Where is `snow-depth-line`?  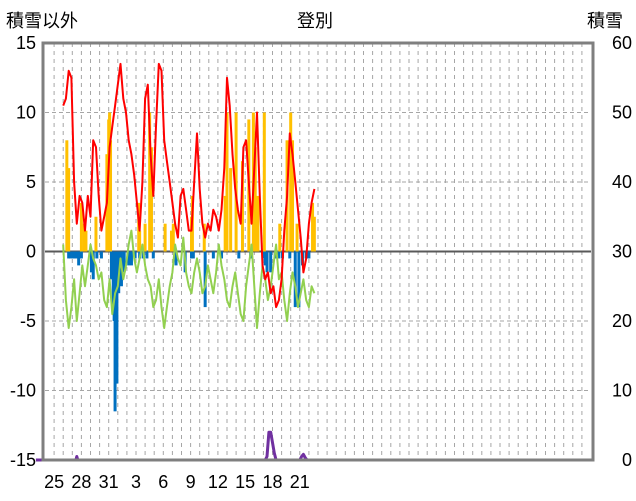 snow-depth-line is located at coordinates (175, 446).